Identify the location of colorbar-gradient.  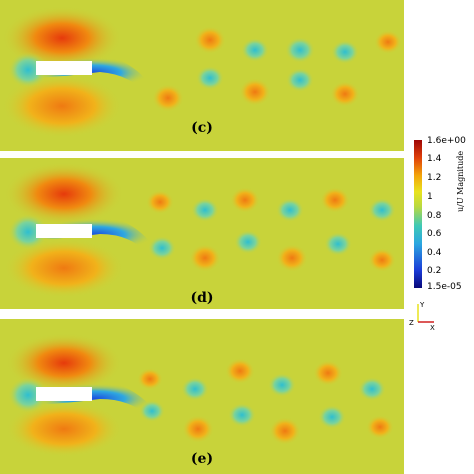
(418, 214).